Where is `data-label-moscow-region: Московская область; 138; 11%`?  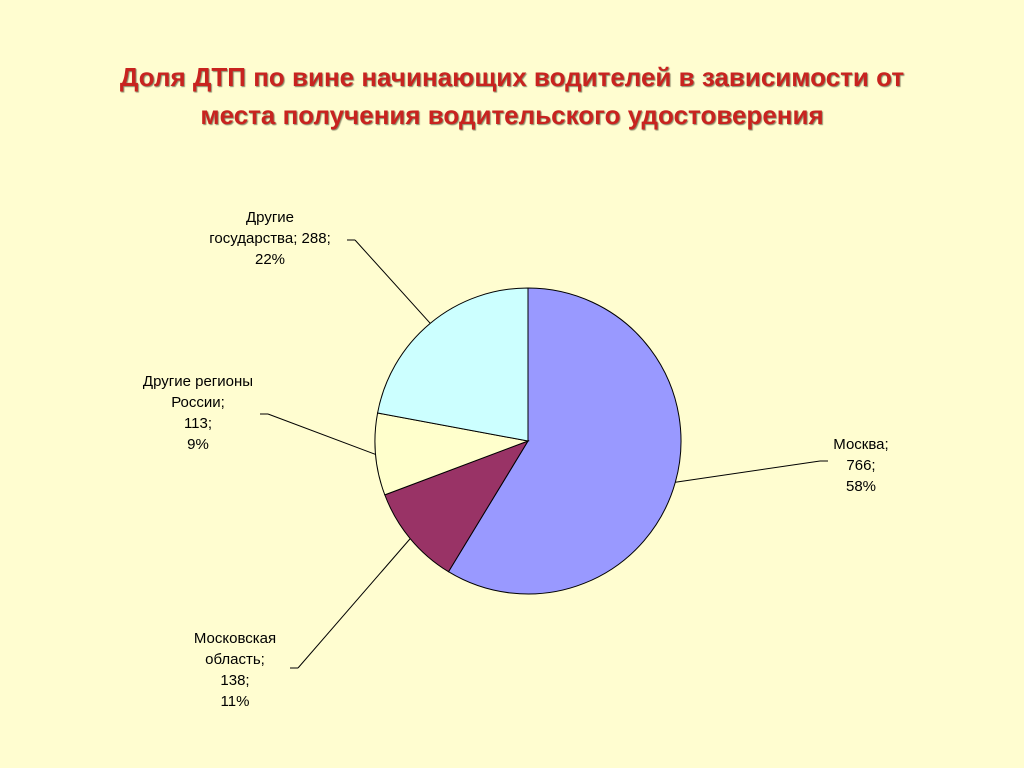
data-label-moscow-region: Московская область; 138; 11% is located at coordinates (235, 670).